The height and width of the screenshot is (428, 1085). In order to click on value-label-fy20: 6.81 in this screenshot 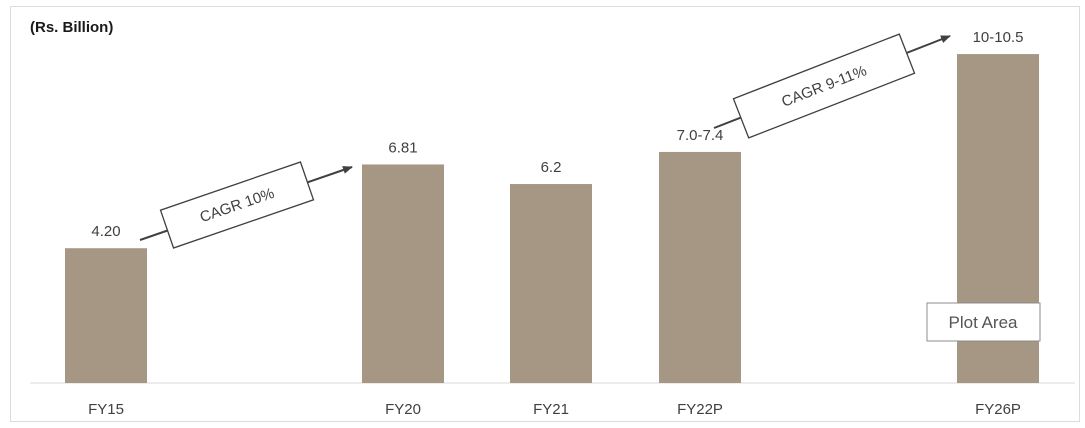, I will do `click(402, 147)`.